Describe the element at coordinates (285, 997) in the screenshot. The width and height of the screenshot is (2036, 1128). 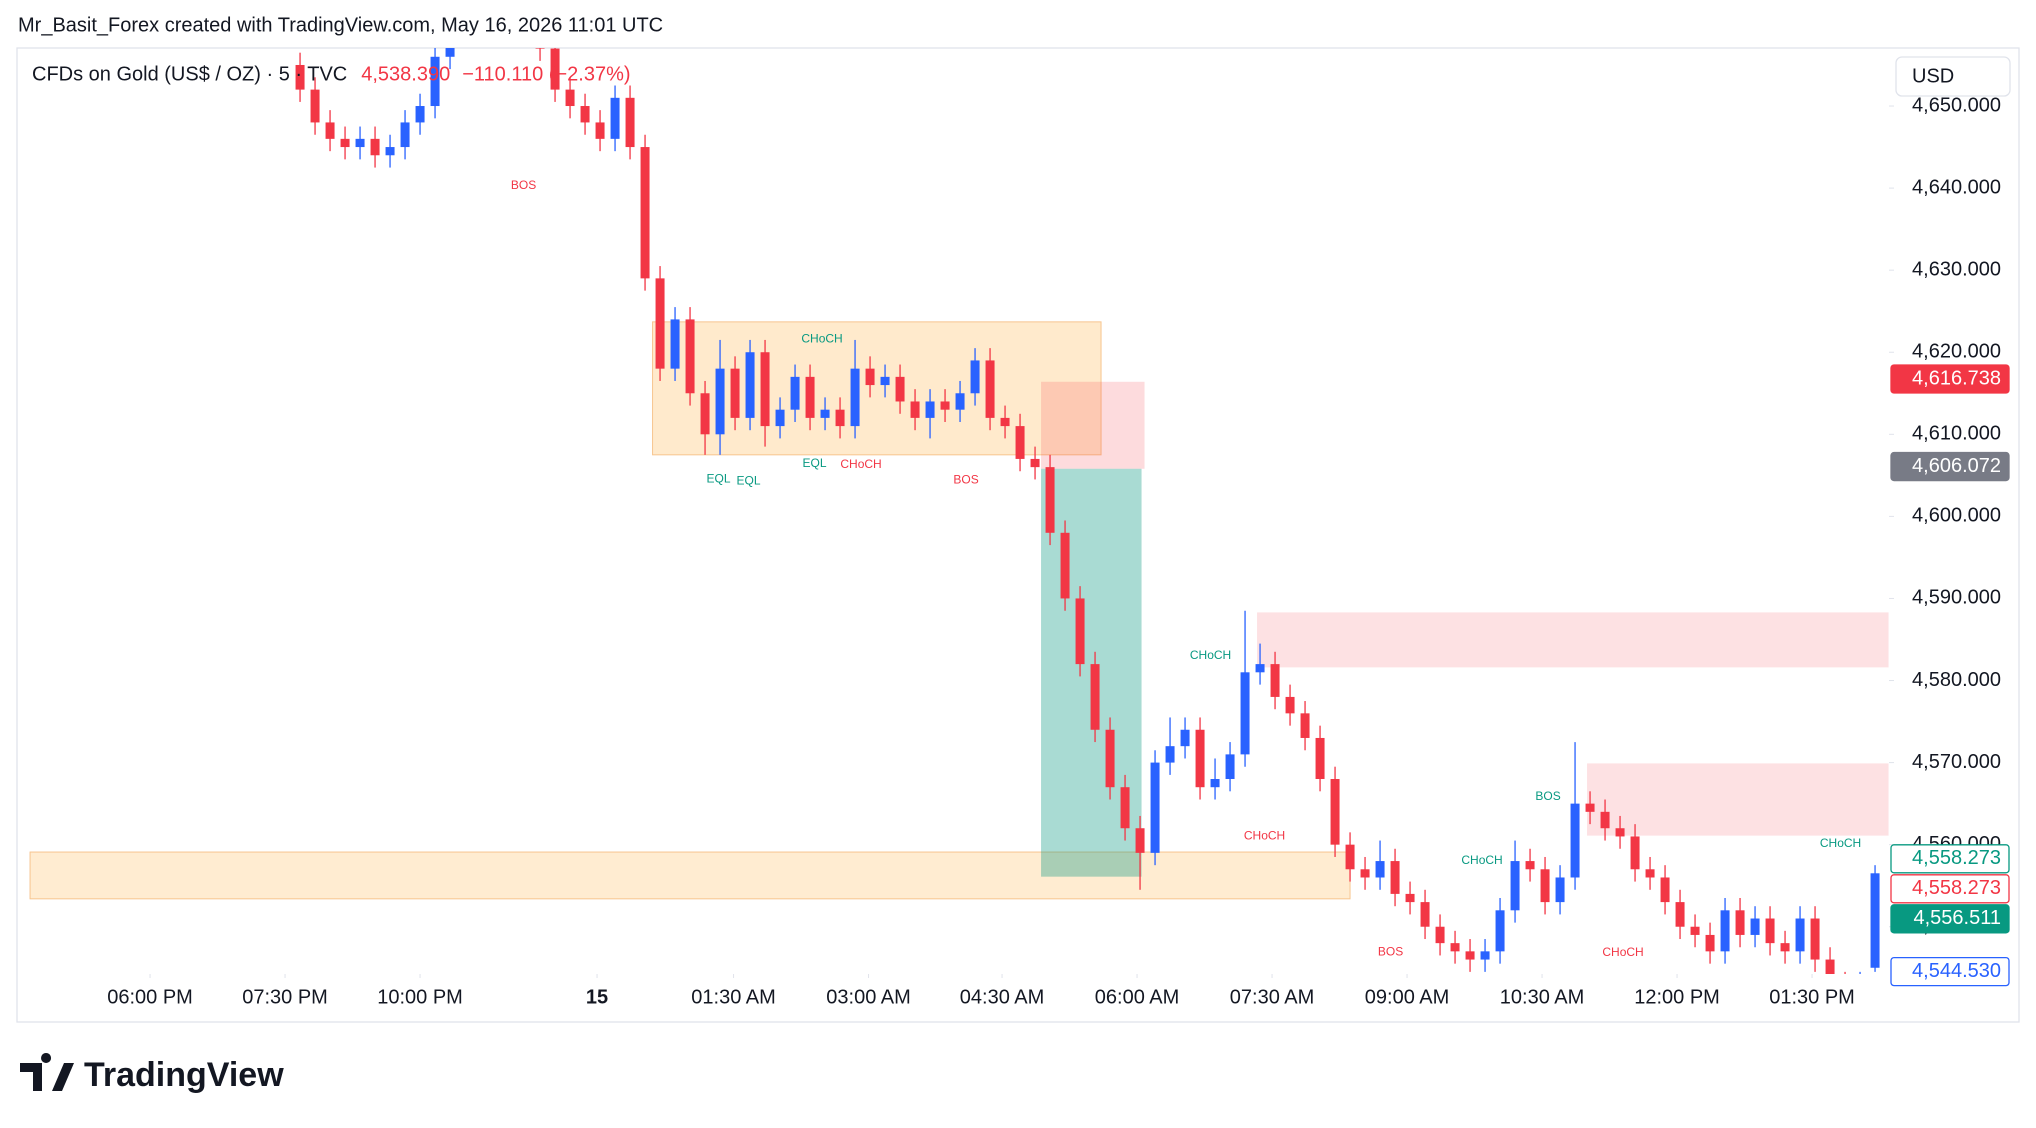
I see `x-tick-label: 07:30 PM` at that location.